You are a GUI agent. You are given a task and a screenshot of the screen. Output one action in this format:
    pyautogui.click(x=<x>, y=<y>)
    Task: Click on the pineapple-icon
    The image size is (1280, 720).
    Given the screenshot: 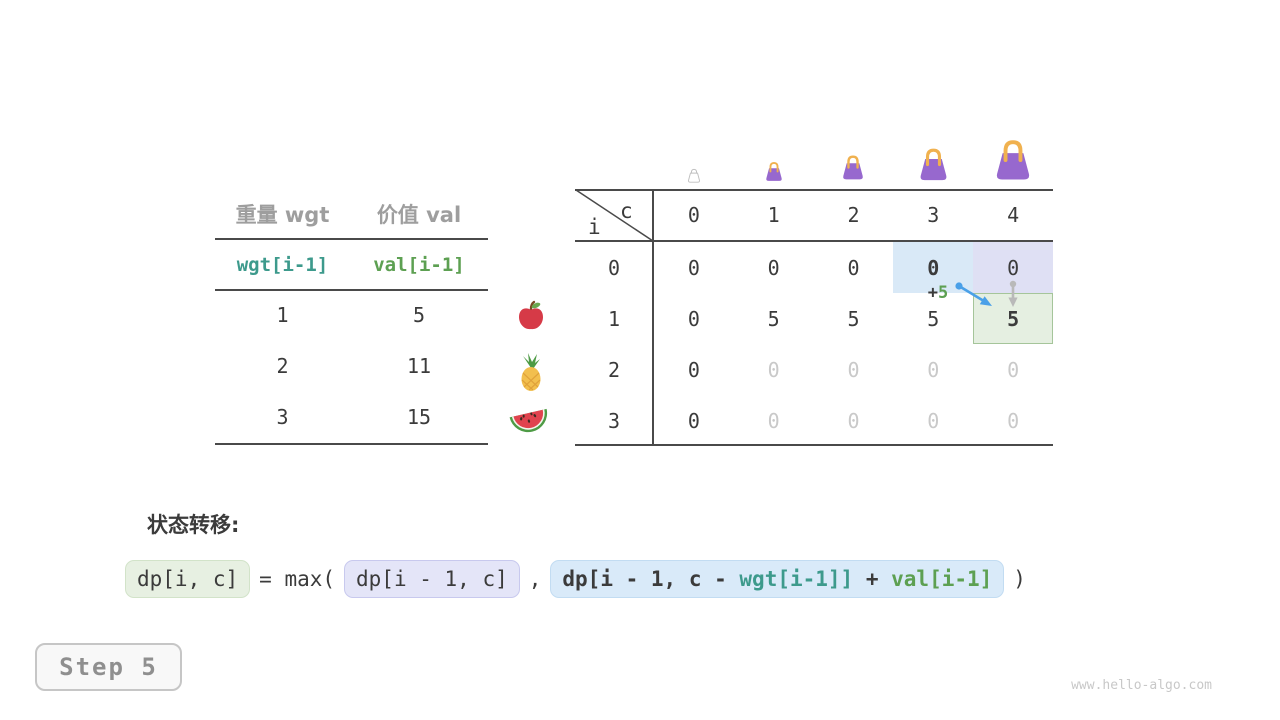 What is the action you would take?
    pyautogui.click(x=531, y=372)
    